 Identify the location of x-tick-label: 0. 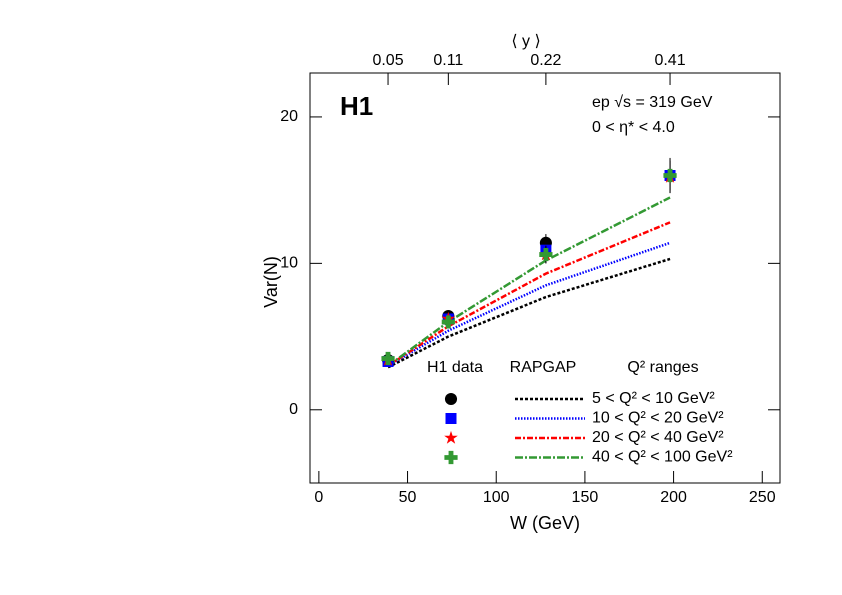
(318, 497).